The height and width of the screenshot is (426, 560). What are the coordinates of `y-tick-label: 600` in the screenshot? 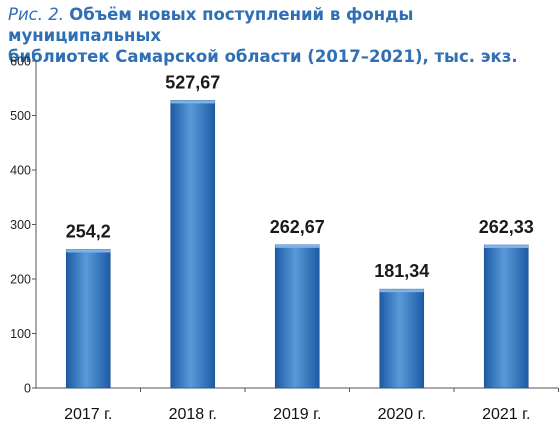 It's located at (20, 62).